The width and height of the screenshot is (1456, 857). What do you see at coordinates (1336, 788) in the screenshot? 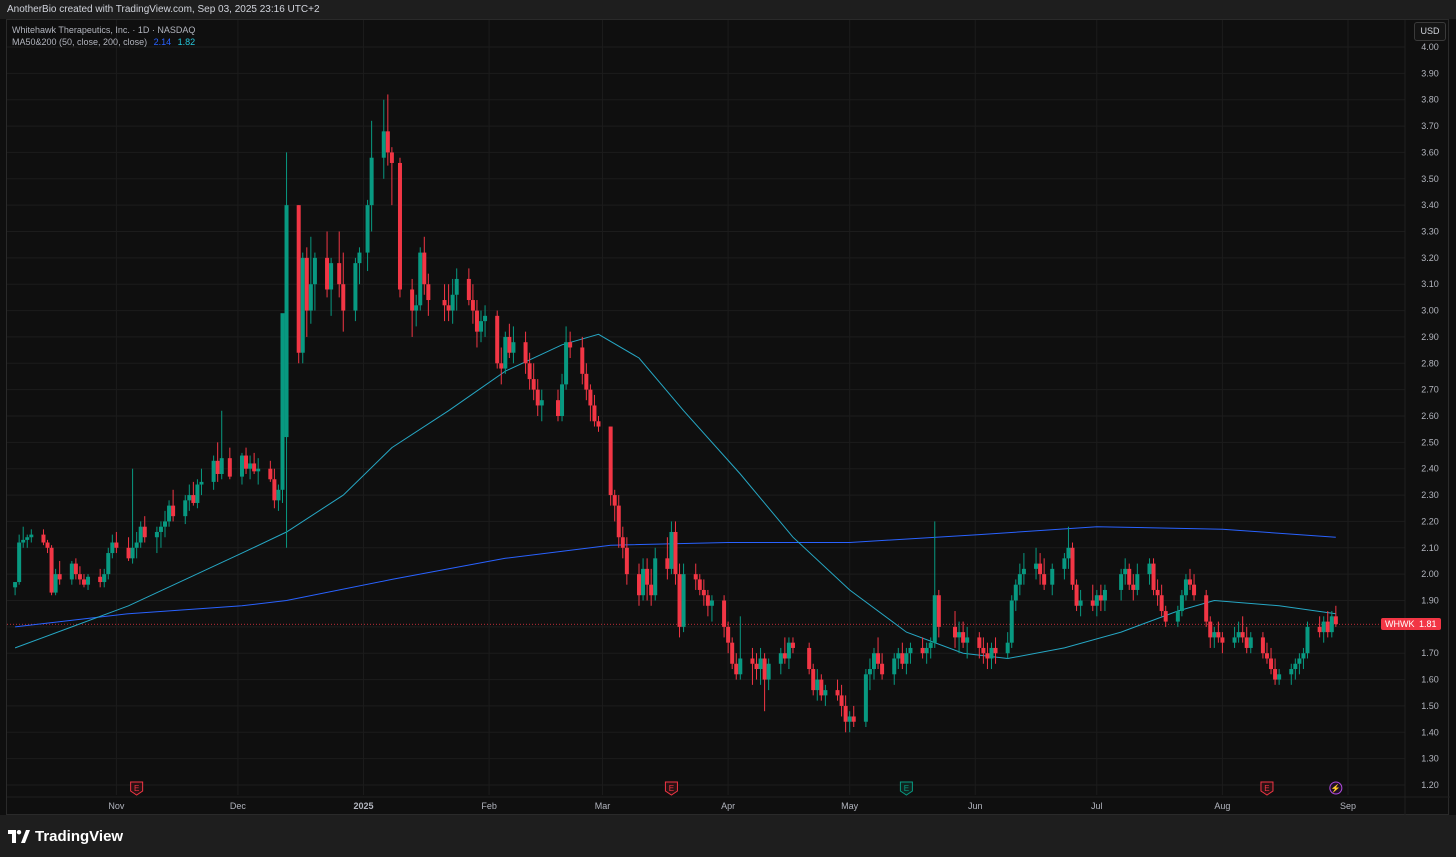
I see `split-icon` at bounding box center [1336, 788].